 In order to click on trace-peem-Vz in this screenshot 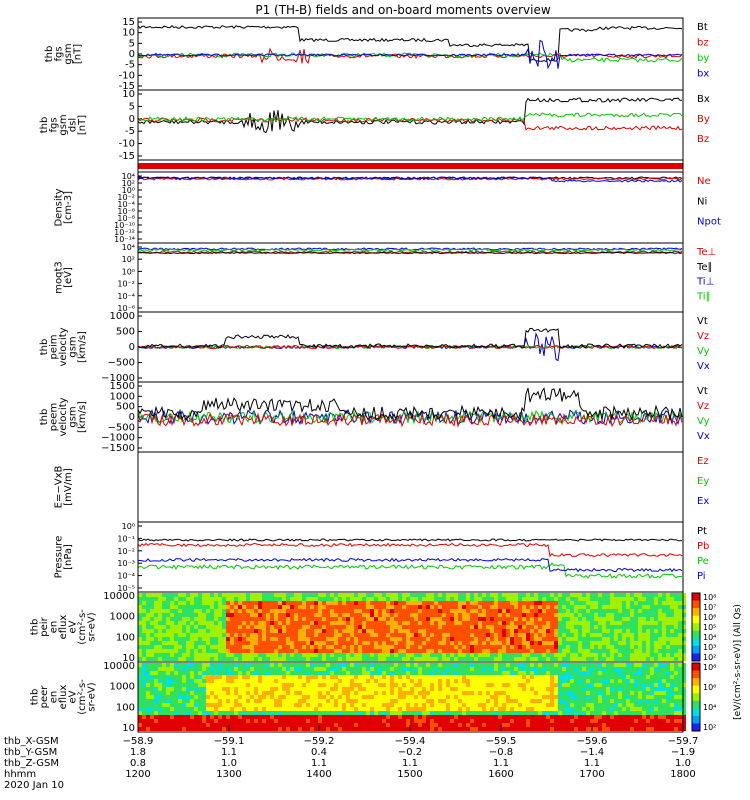, I will do `click(410, 420)`.